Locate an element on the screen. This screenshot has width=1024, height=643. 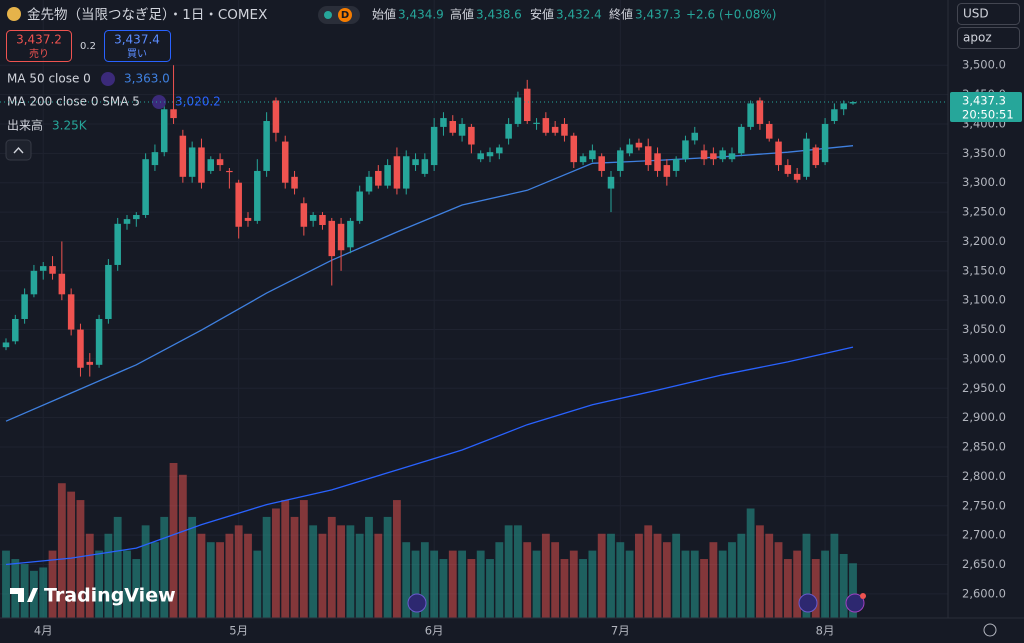
currency-button is located at coordinates (988, 14).